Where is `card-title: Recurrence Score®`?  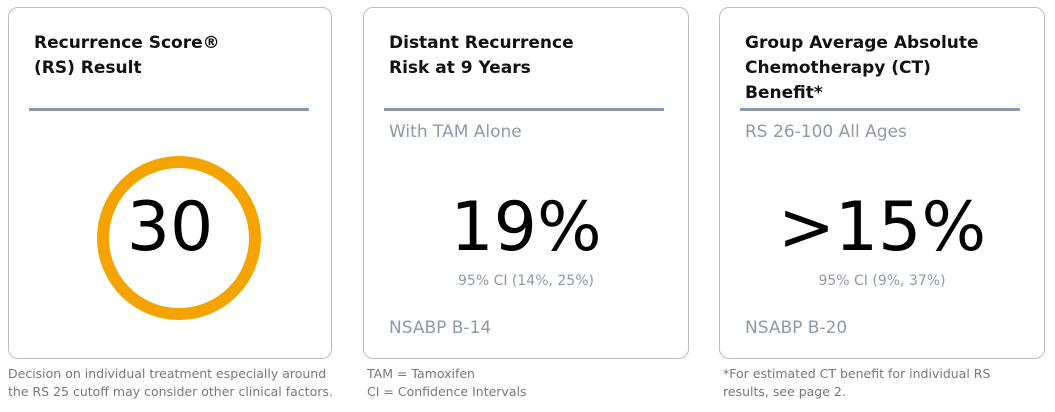 card-title: Recurrence Score® is located at coordinates (127, 43).